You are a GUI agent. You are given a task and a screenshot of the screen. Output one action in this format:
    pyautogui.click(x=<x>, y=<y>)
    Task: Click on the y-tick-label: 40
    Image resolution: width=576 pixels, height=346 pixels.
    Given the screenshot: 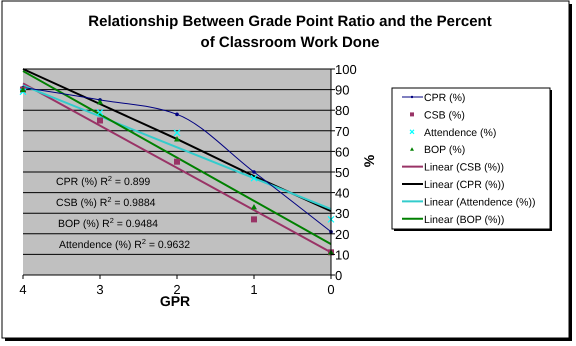 What is the action you would take?
    pyautogui.click(x=342, y=193)
    